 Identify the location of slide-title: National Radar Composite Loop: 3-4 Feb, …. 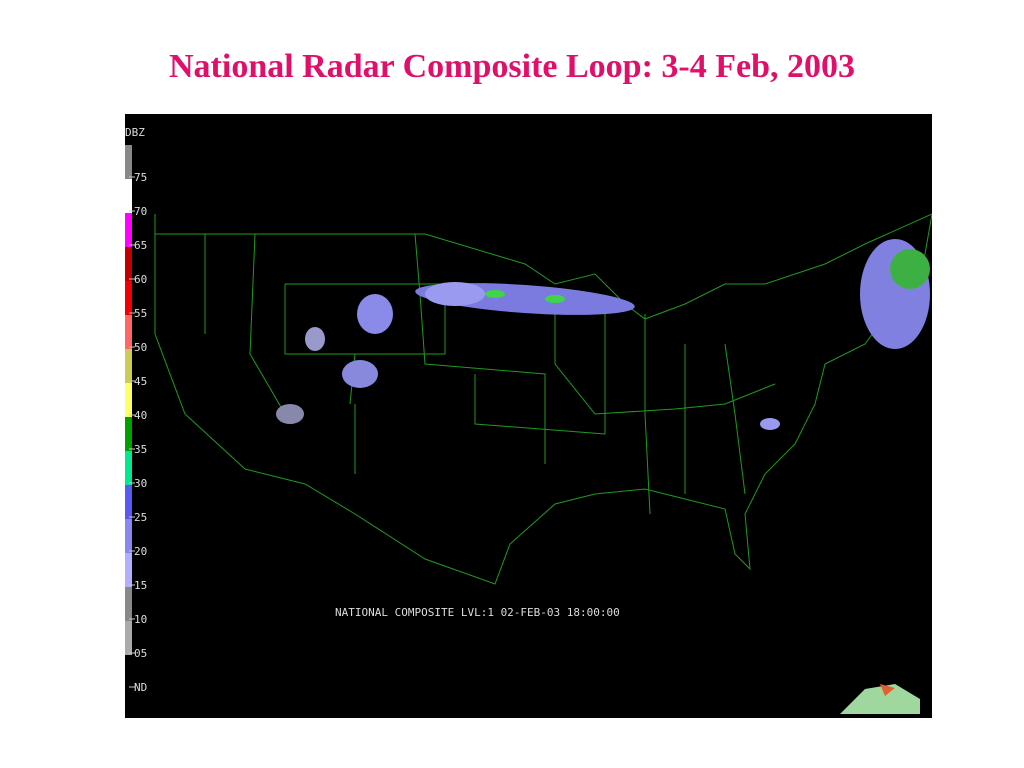
(512, 66).